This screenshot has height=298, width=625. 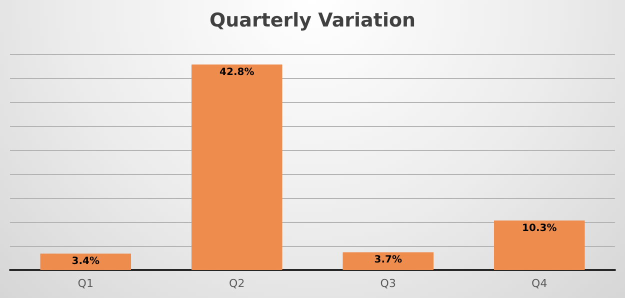 What do you see at coordinates (86, 283) in the screenshot?
I see `x-tick-label: Q1` at bounding box center [86, 283].